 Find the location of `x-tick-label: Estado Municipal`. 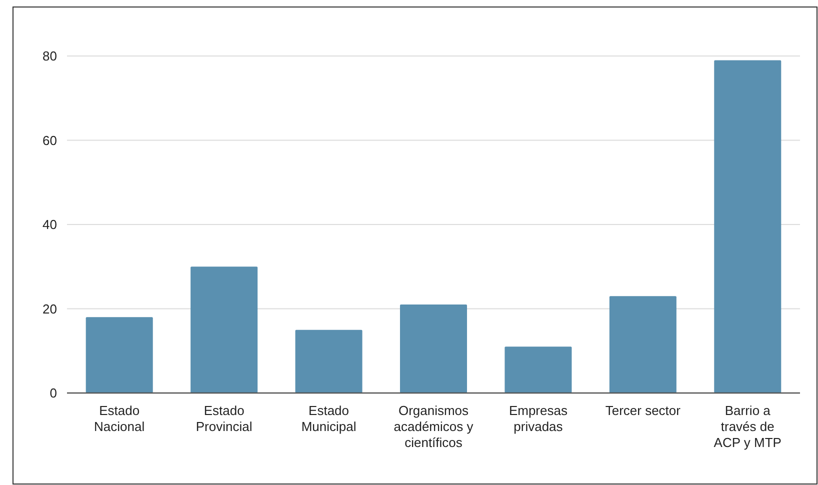

x-tick-label: Estado Municipal is located at coordinates (328, 418).